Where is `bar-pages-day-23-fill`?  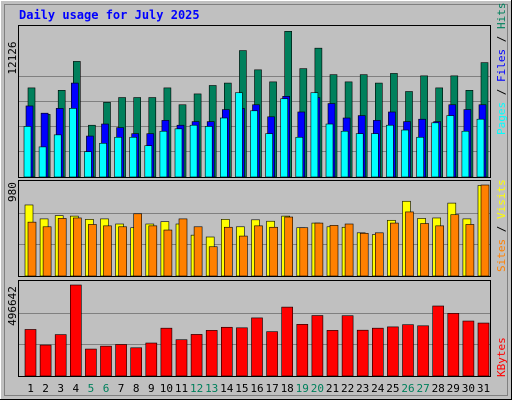
bar-pages-day-23-fill is located at coordinates (359, 155).